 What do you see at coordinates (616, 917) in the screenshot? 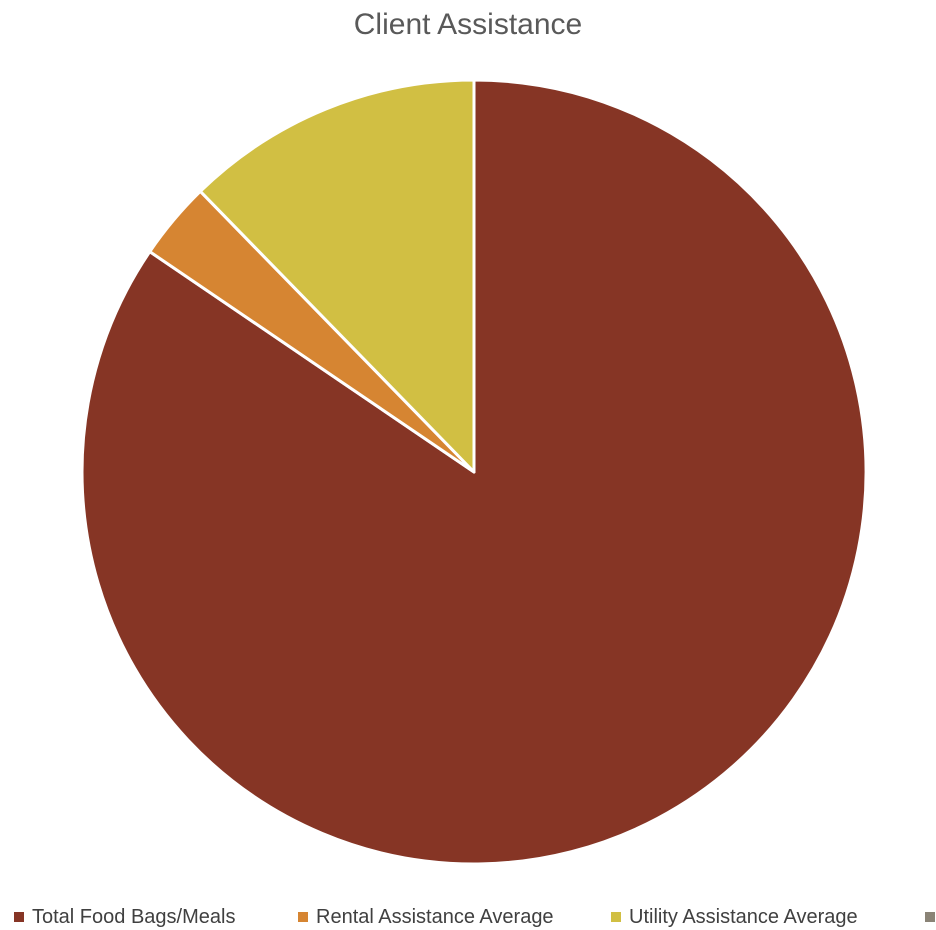
I see `legend-swatch-utility` at bounding box center [616, 917].